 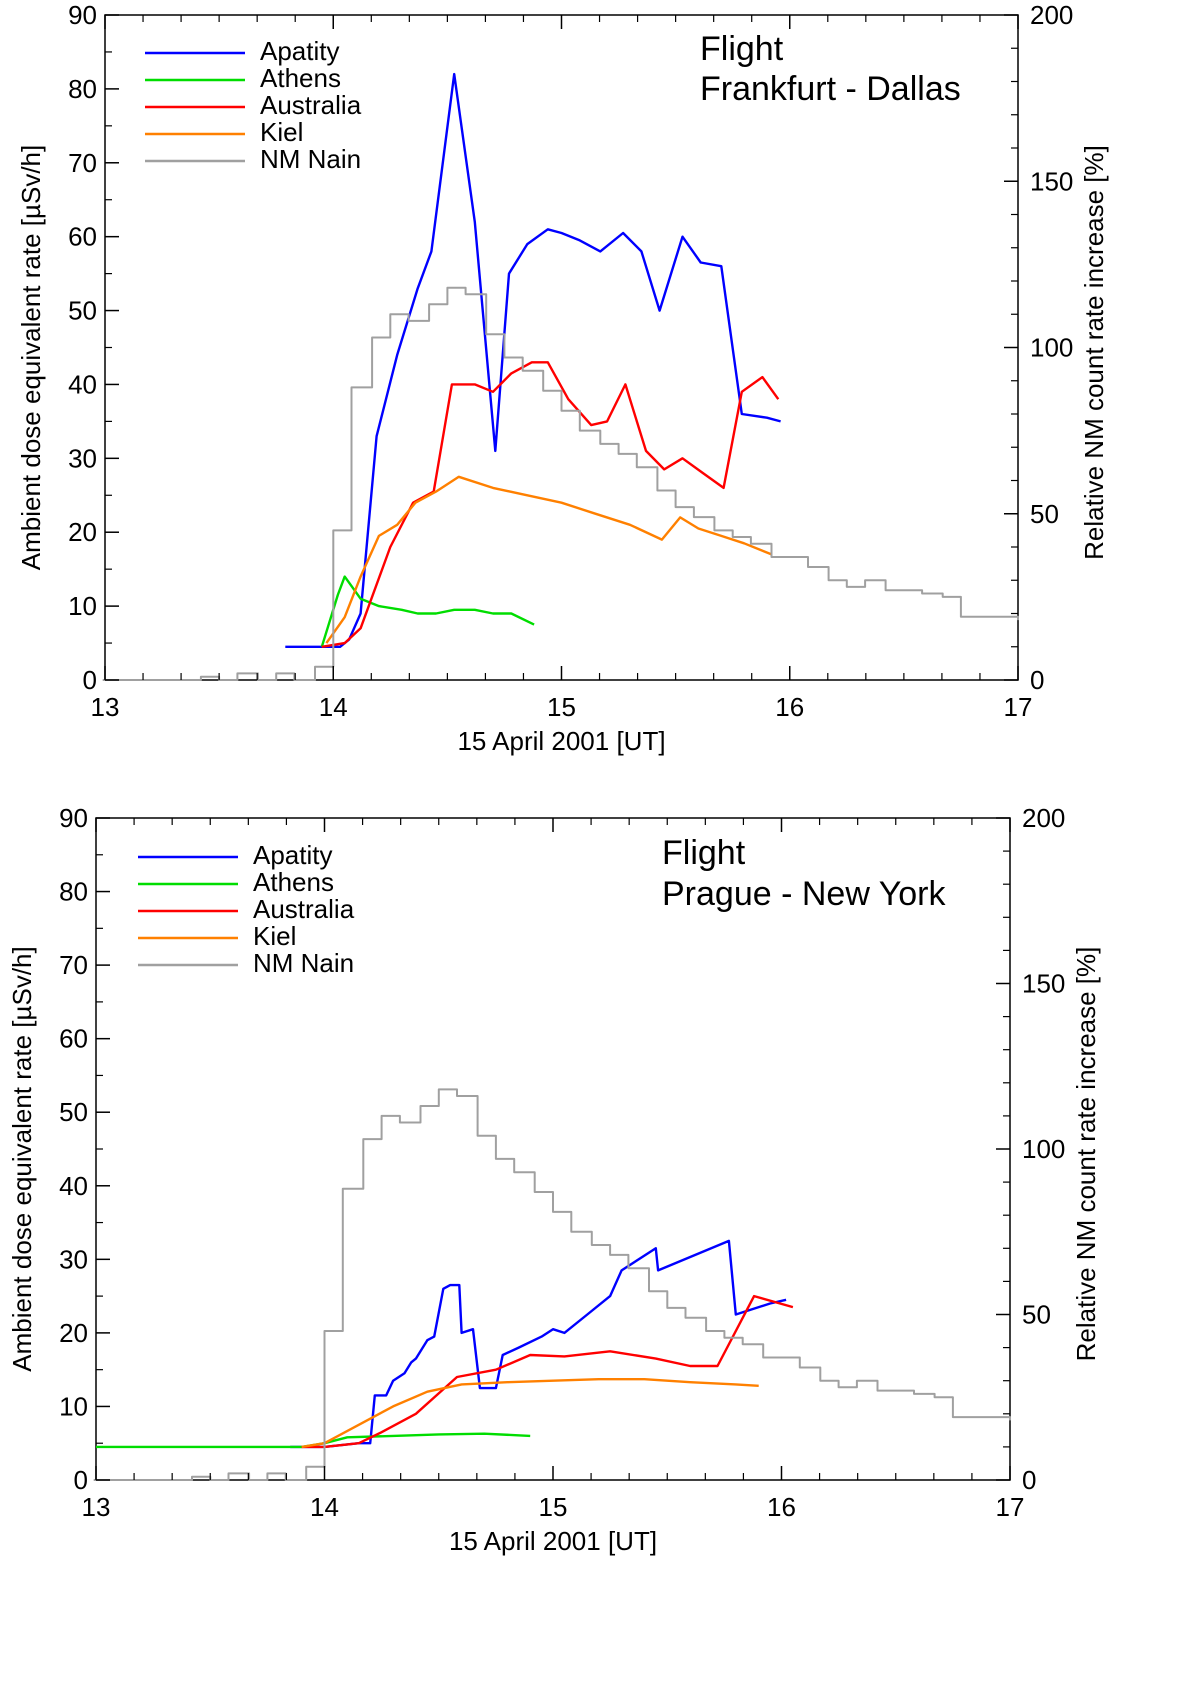 What do you see at coordinates (547, 1371) in the screenshot?
I see `series-line-australia` at bounding box center [547, 1371].